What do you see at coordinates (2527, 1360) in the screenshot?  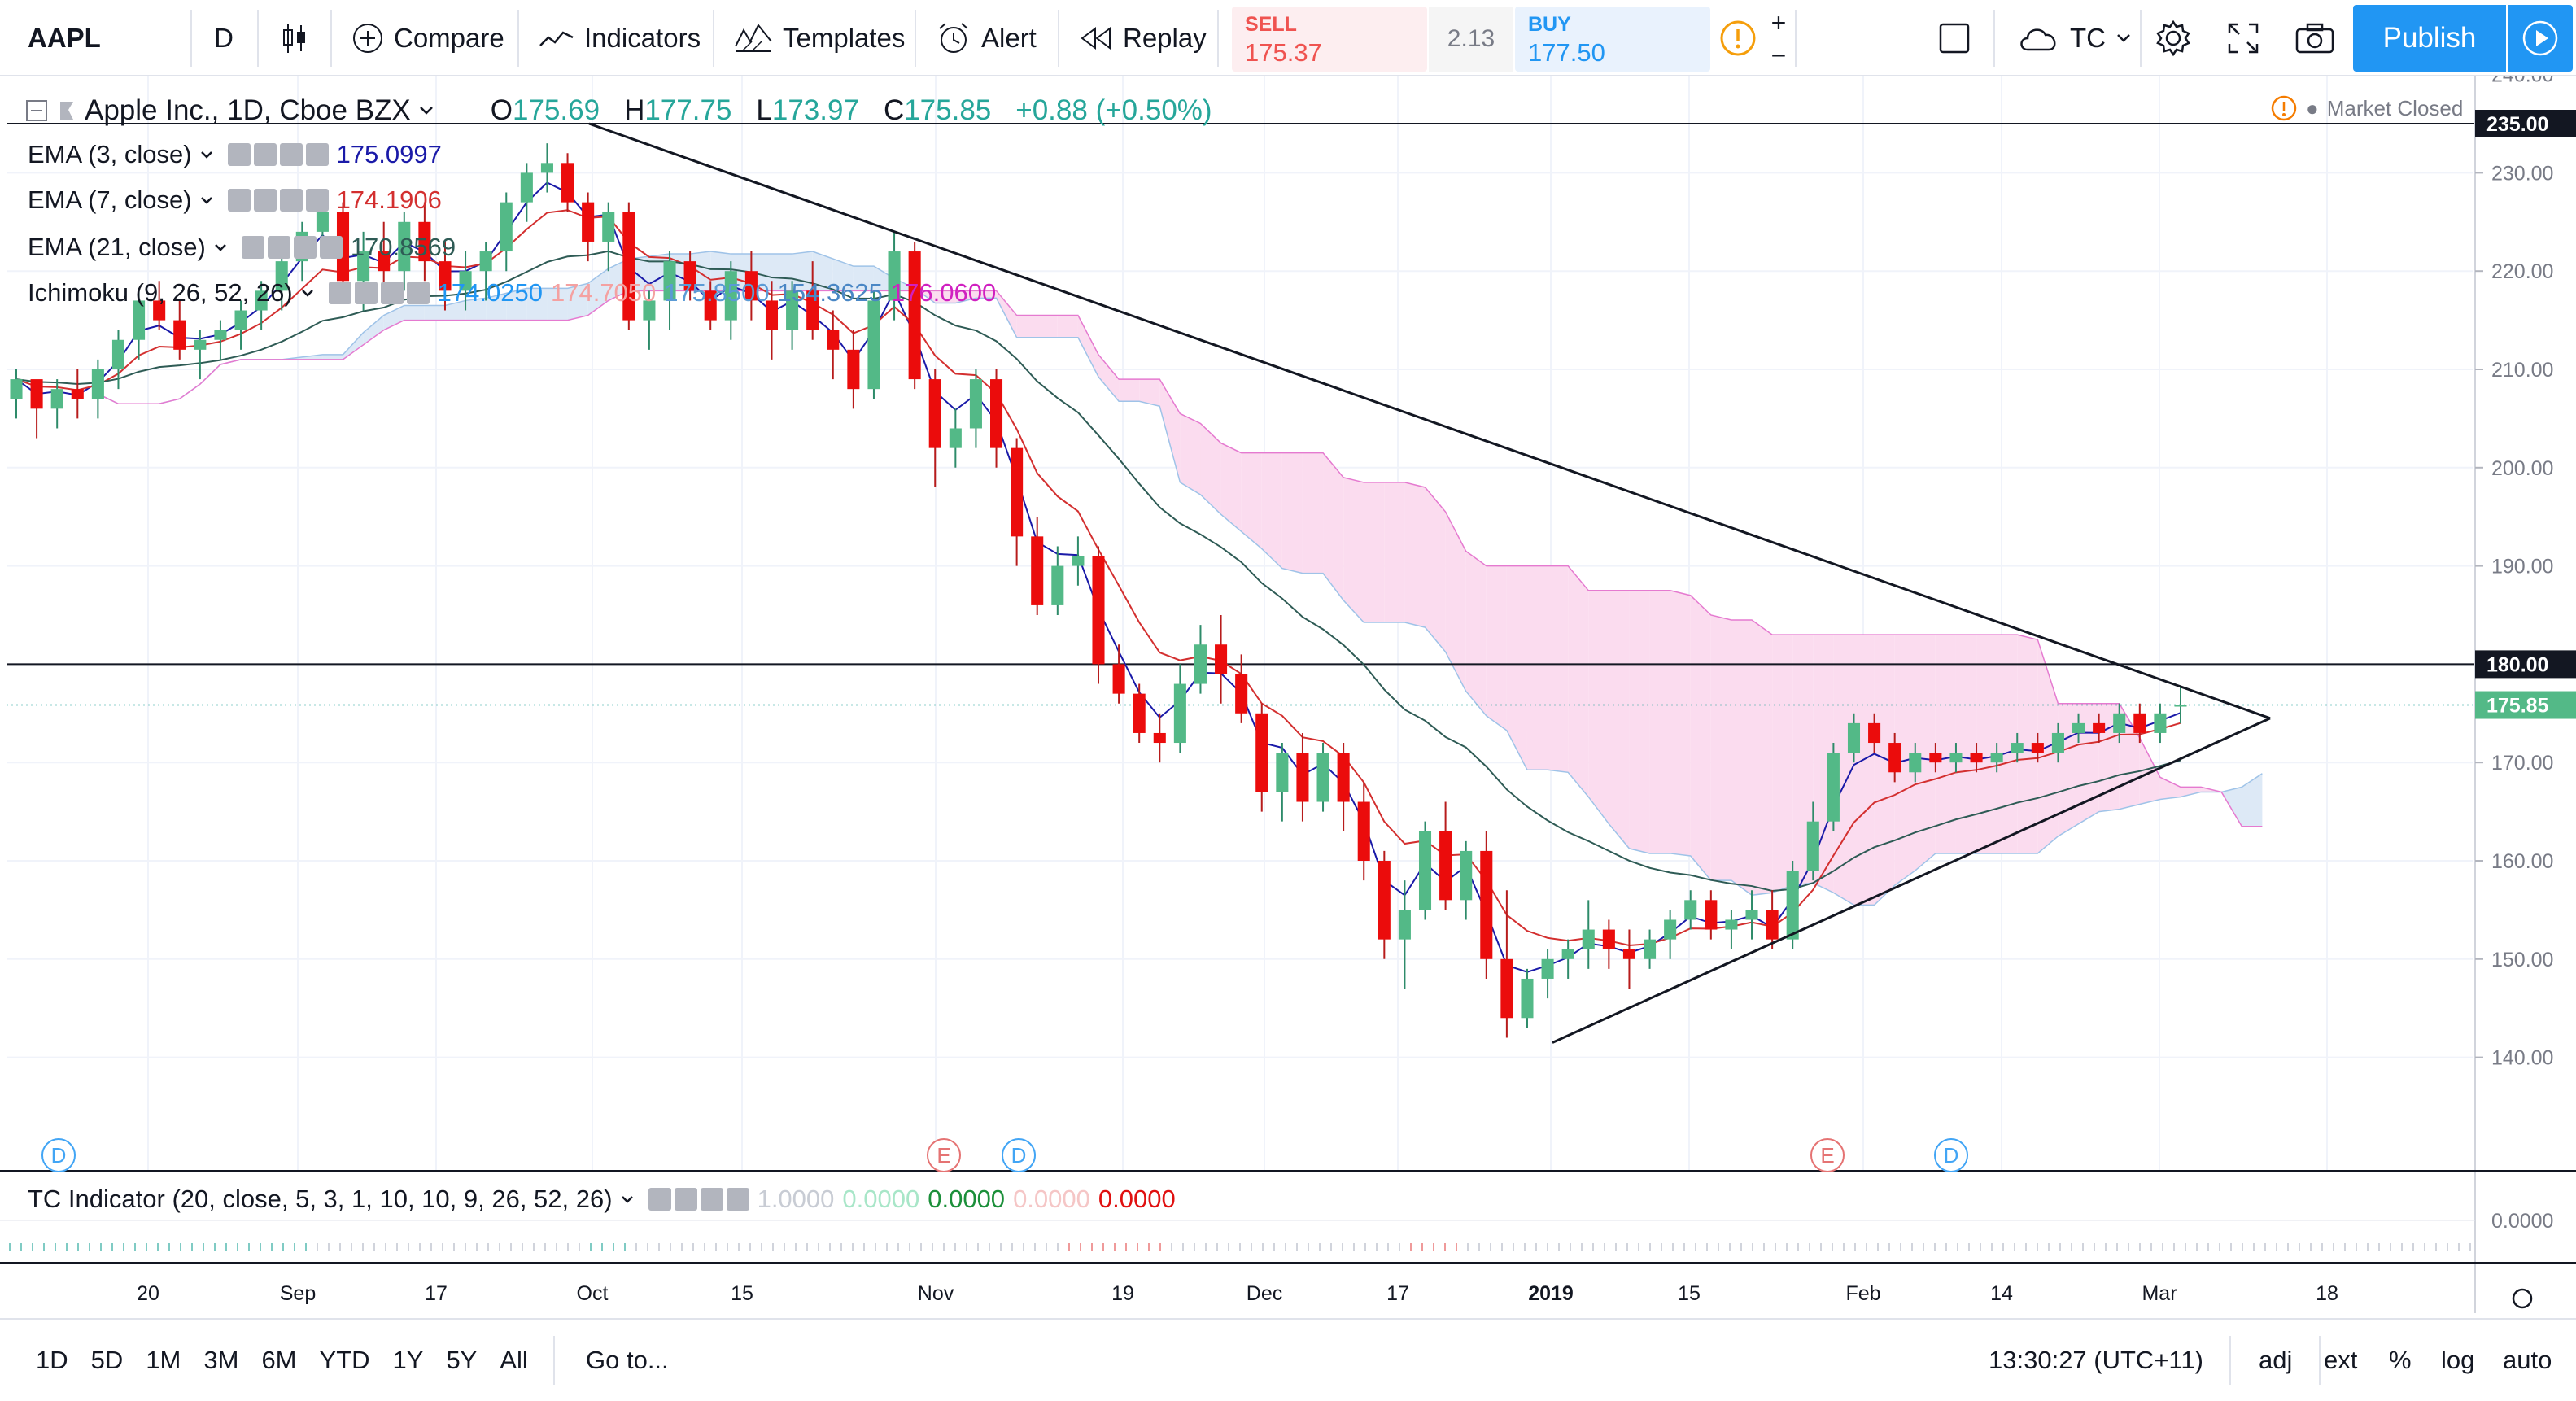 I see `auto-toggle: auto` at bounding box center [2527, 1360].